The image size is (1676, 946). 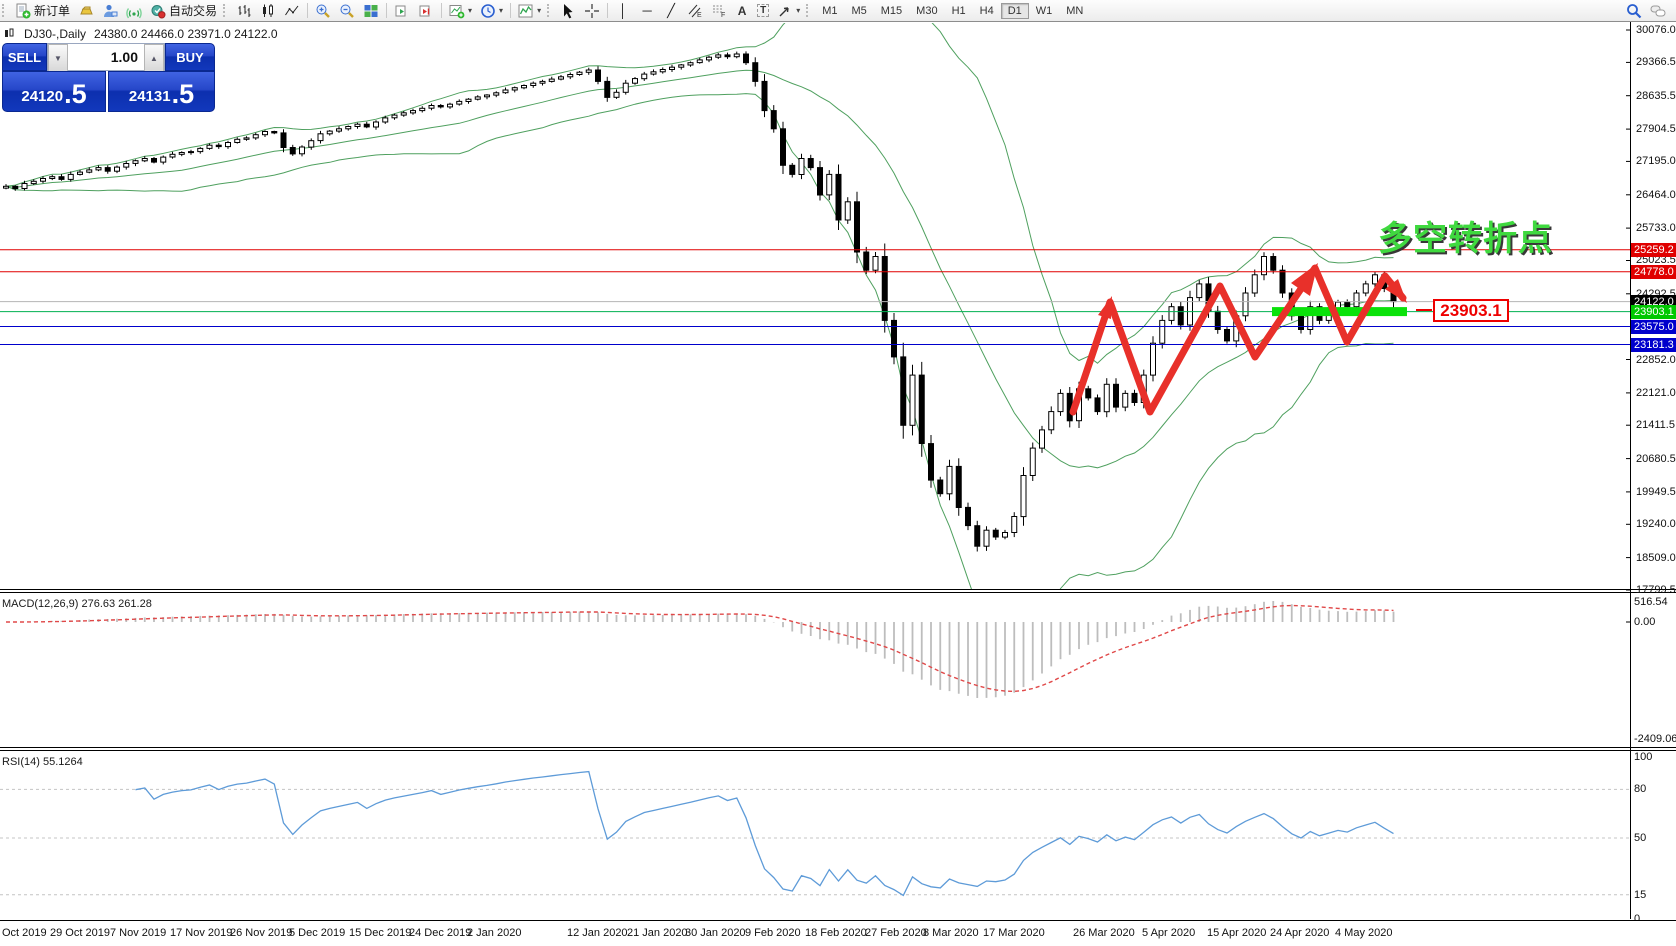 I want to click on candle-mode-button, so click(x=268, y=10).